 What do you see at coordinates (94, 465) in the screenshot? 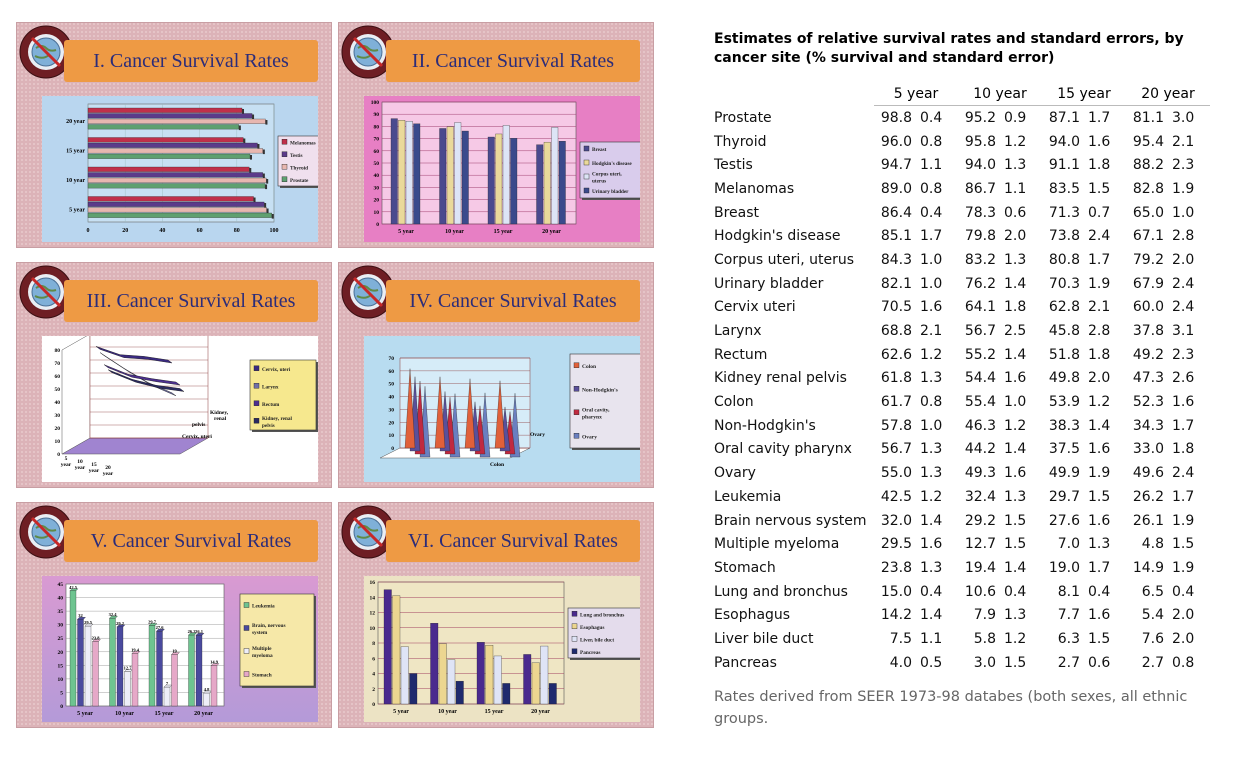
I see `x-tick-label: 15` at bounding box center [94, 465].